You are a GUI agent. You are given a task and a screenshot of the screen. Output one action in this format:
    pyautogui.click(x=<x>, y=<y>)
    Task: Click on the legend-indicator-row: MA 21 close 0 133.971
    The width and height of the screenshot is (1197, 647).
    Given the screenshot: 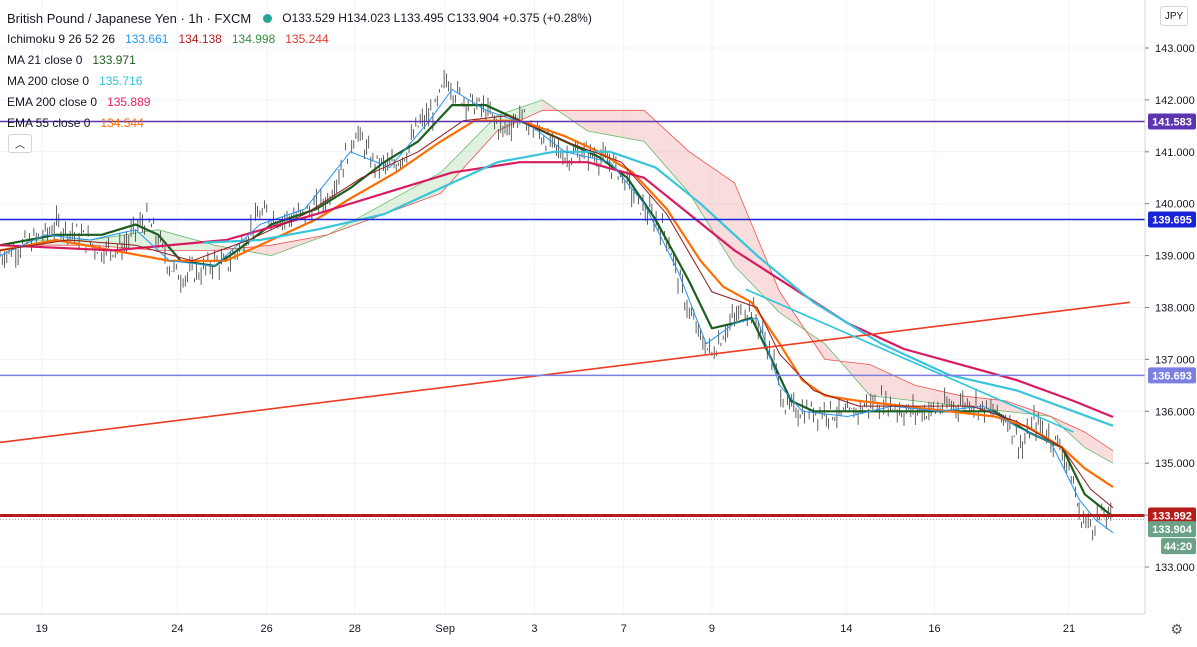 What is the action you would take?
    pyautogui.click(x=299, y=60)
    